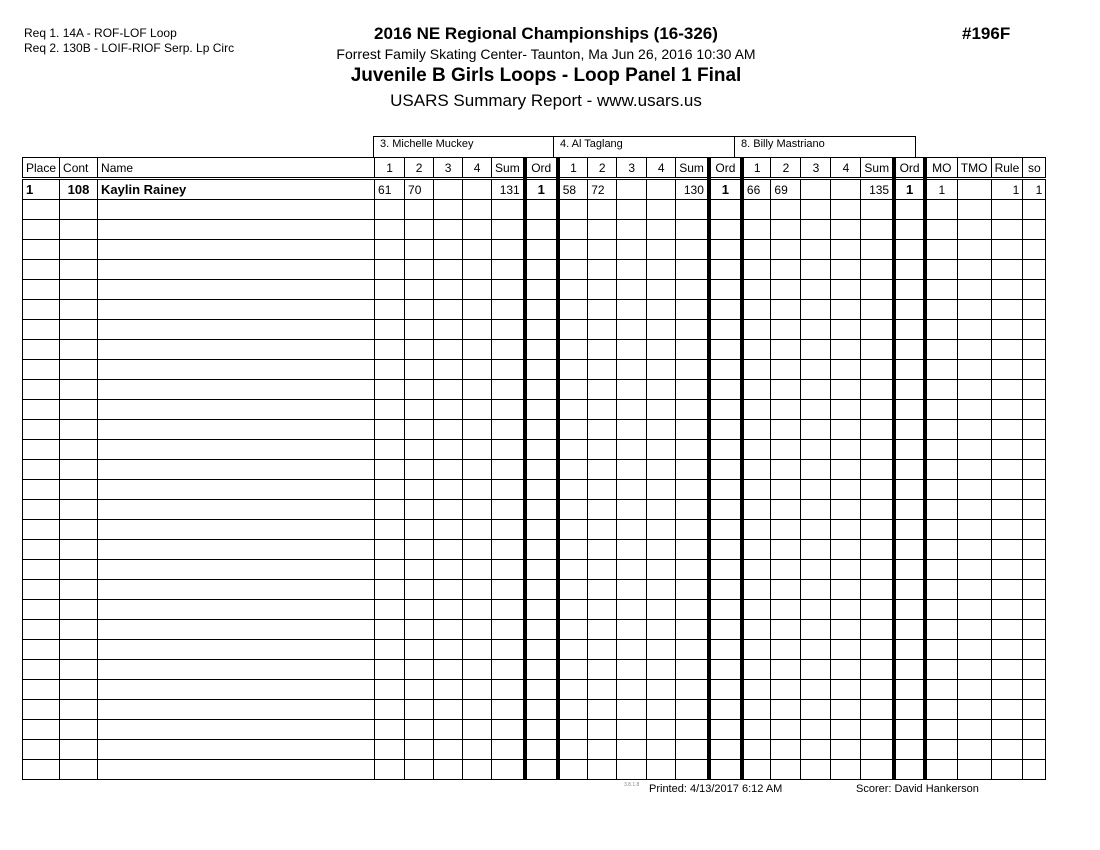 The width and height of the screenshot is (1100, 850). I want to click on score-cell: 61, so click(390, 189).